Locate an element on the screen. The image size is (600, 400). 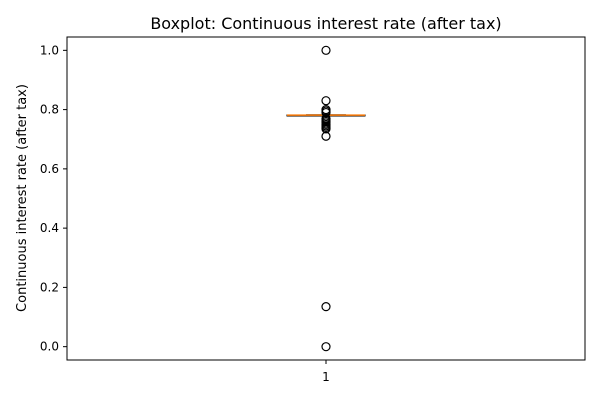
y-tick-label: 1.0 is located at coordinates (49, 50).